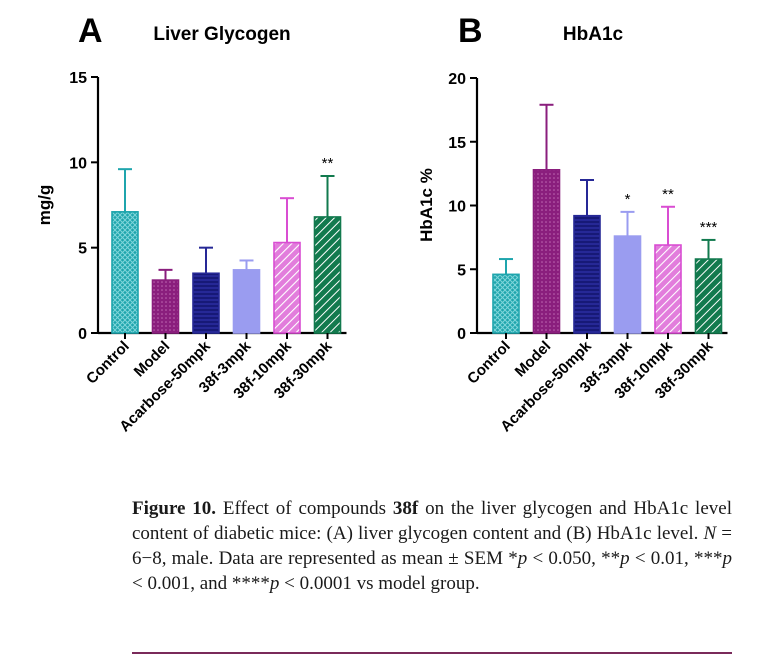 The width and height of the screenshot is (762, 667). What do you see at coordinates (710, 533) in the screenshot?
I see `caption-n-label: N` at bounding box center [710, 533].